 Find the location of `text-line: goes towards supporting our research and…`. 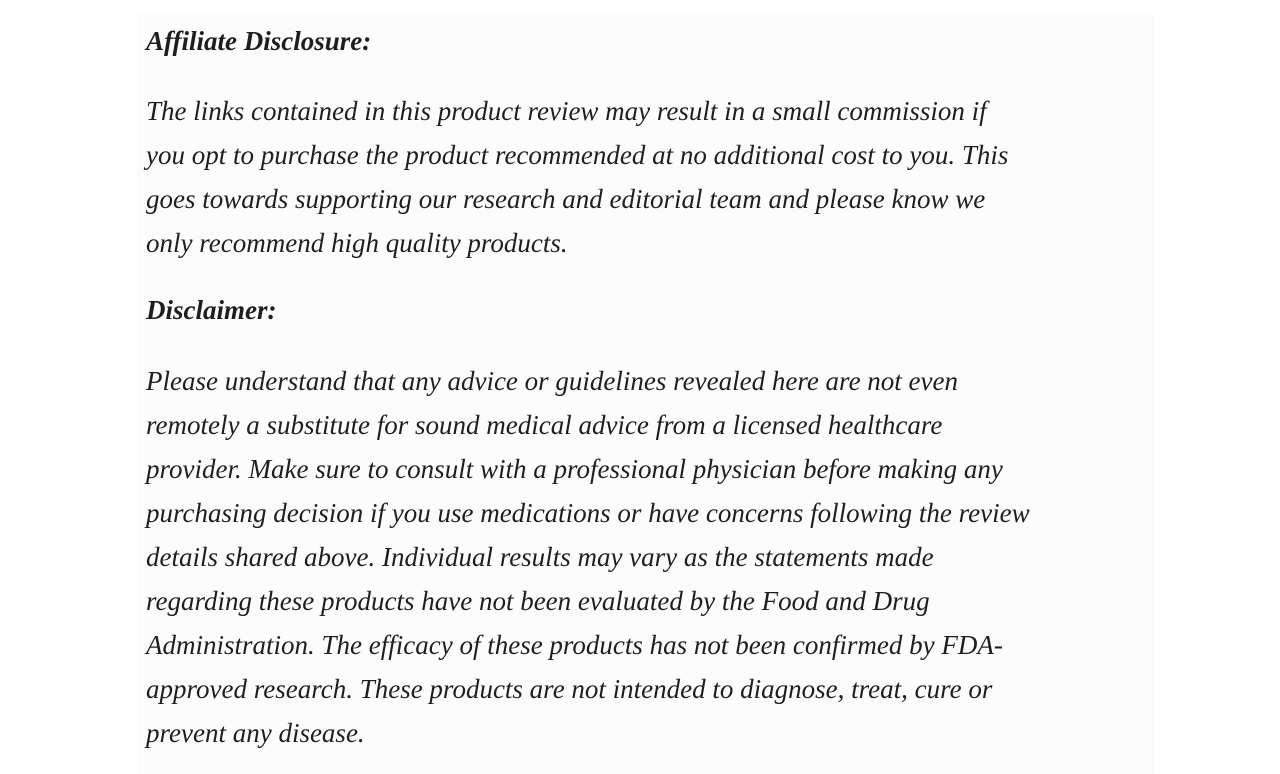

text-line: goes towards supporting our research and… is located at coordinates (566, 199).